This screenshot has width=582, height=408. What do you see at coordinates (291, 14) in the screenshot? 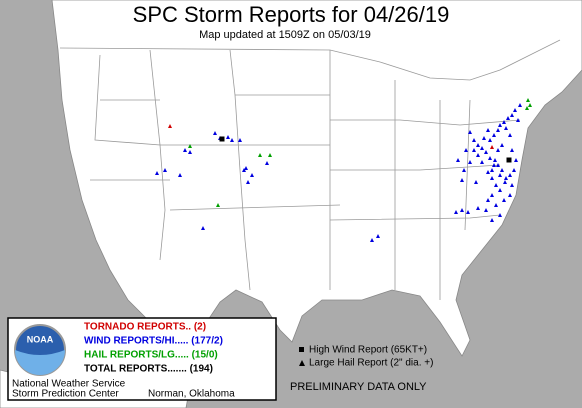
I see `title: SPC Storm Reports for 04/26/19` at bounding box center [291, 14].